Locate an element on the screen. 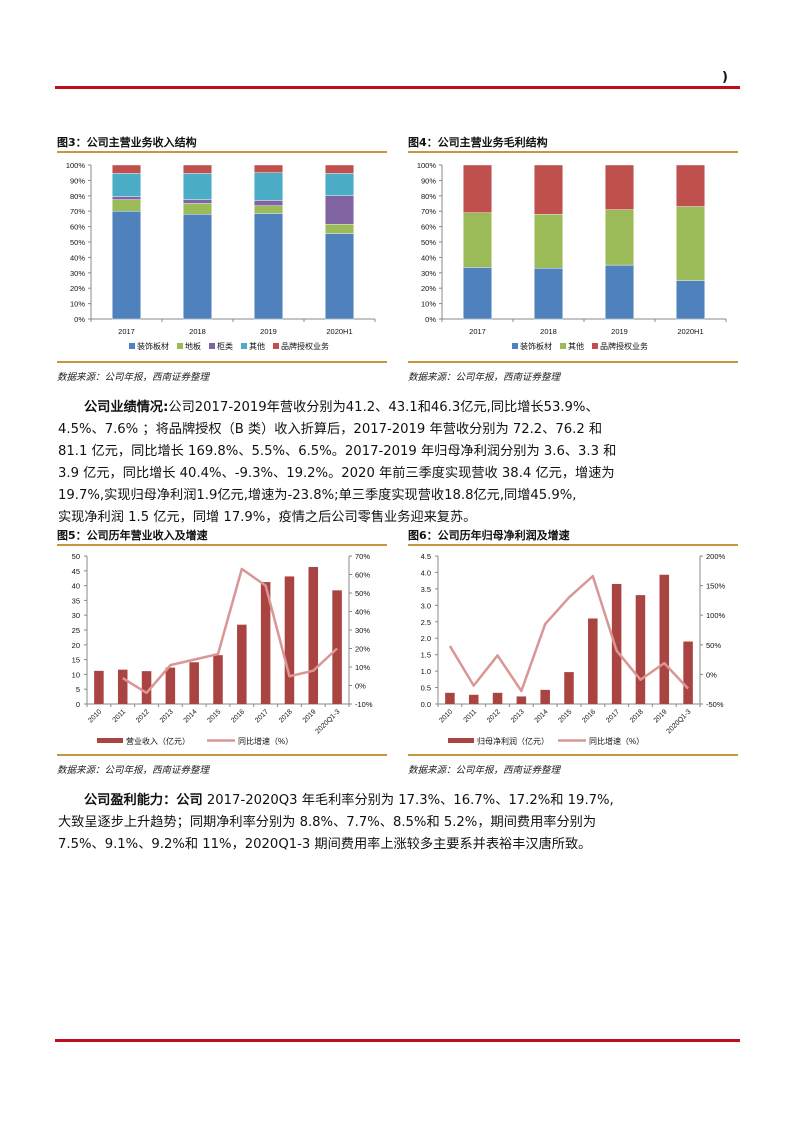 This screenshot has width=793, height=1122. y-tick-label: 90% is located at coordinates (428, 180).